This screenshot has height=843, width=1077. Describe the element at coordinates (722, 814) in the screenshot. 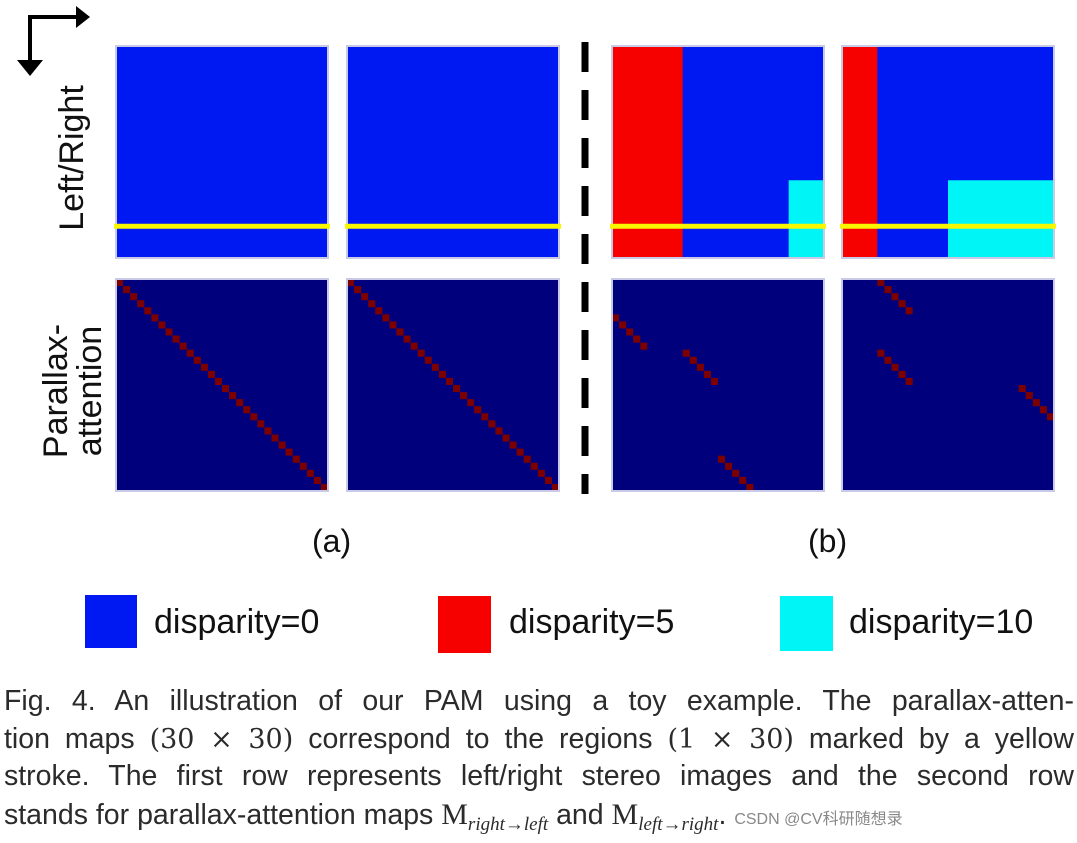

I see `caption-text: .` at that location.